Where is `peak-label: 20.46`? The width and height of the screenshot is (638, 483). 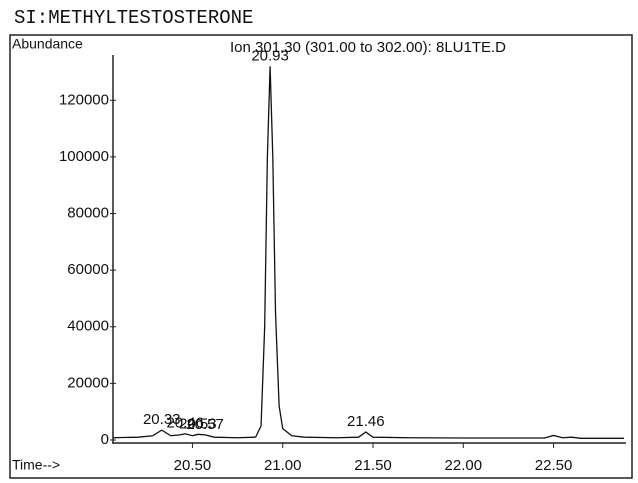 peak-label: 20.46 is located at coordinates (185, 423).